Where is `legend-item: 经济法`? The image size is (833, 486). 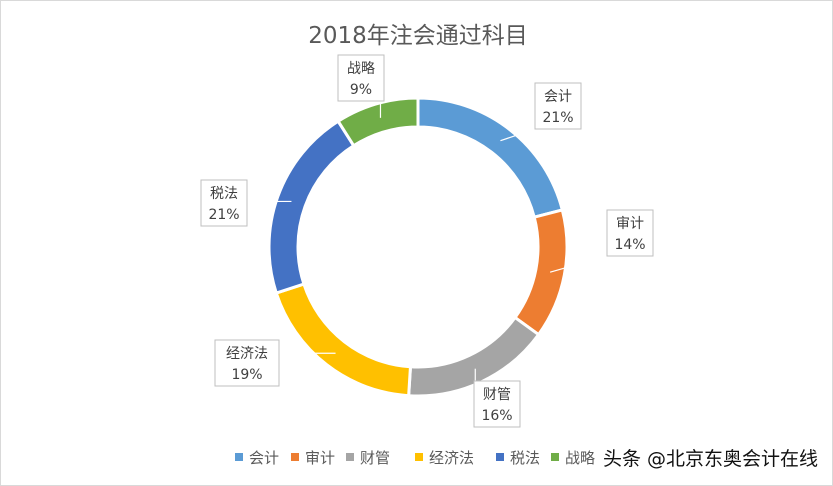 legend-item: 经济法 is located at coordinates (451, 458).